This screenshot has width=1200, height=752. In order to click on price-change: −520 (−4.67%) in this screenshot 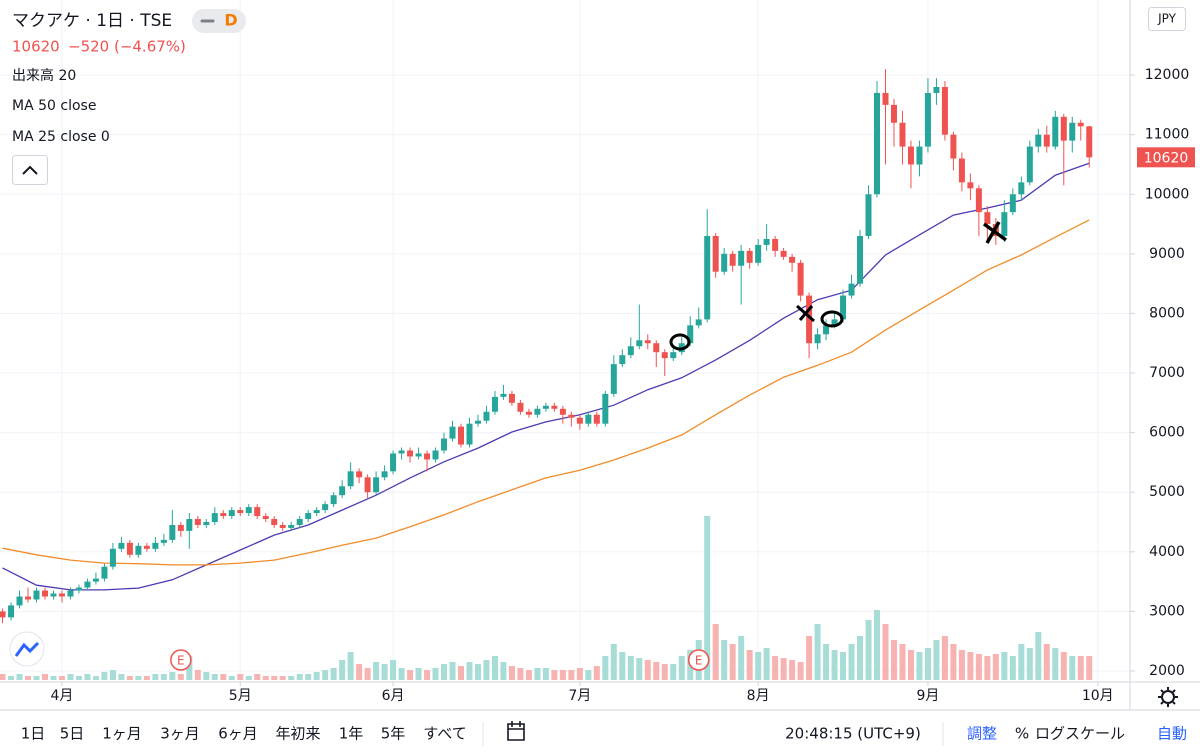, I will do `click(127, 47)`.